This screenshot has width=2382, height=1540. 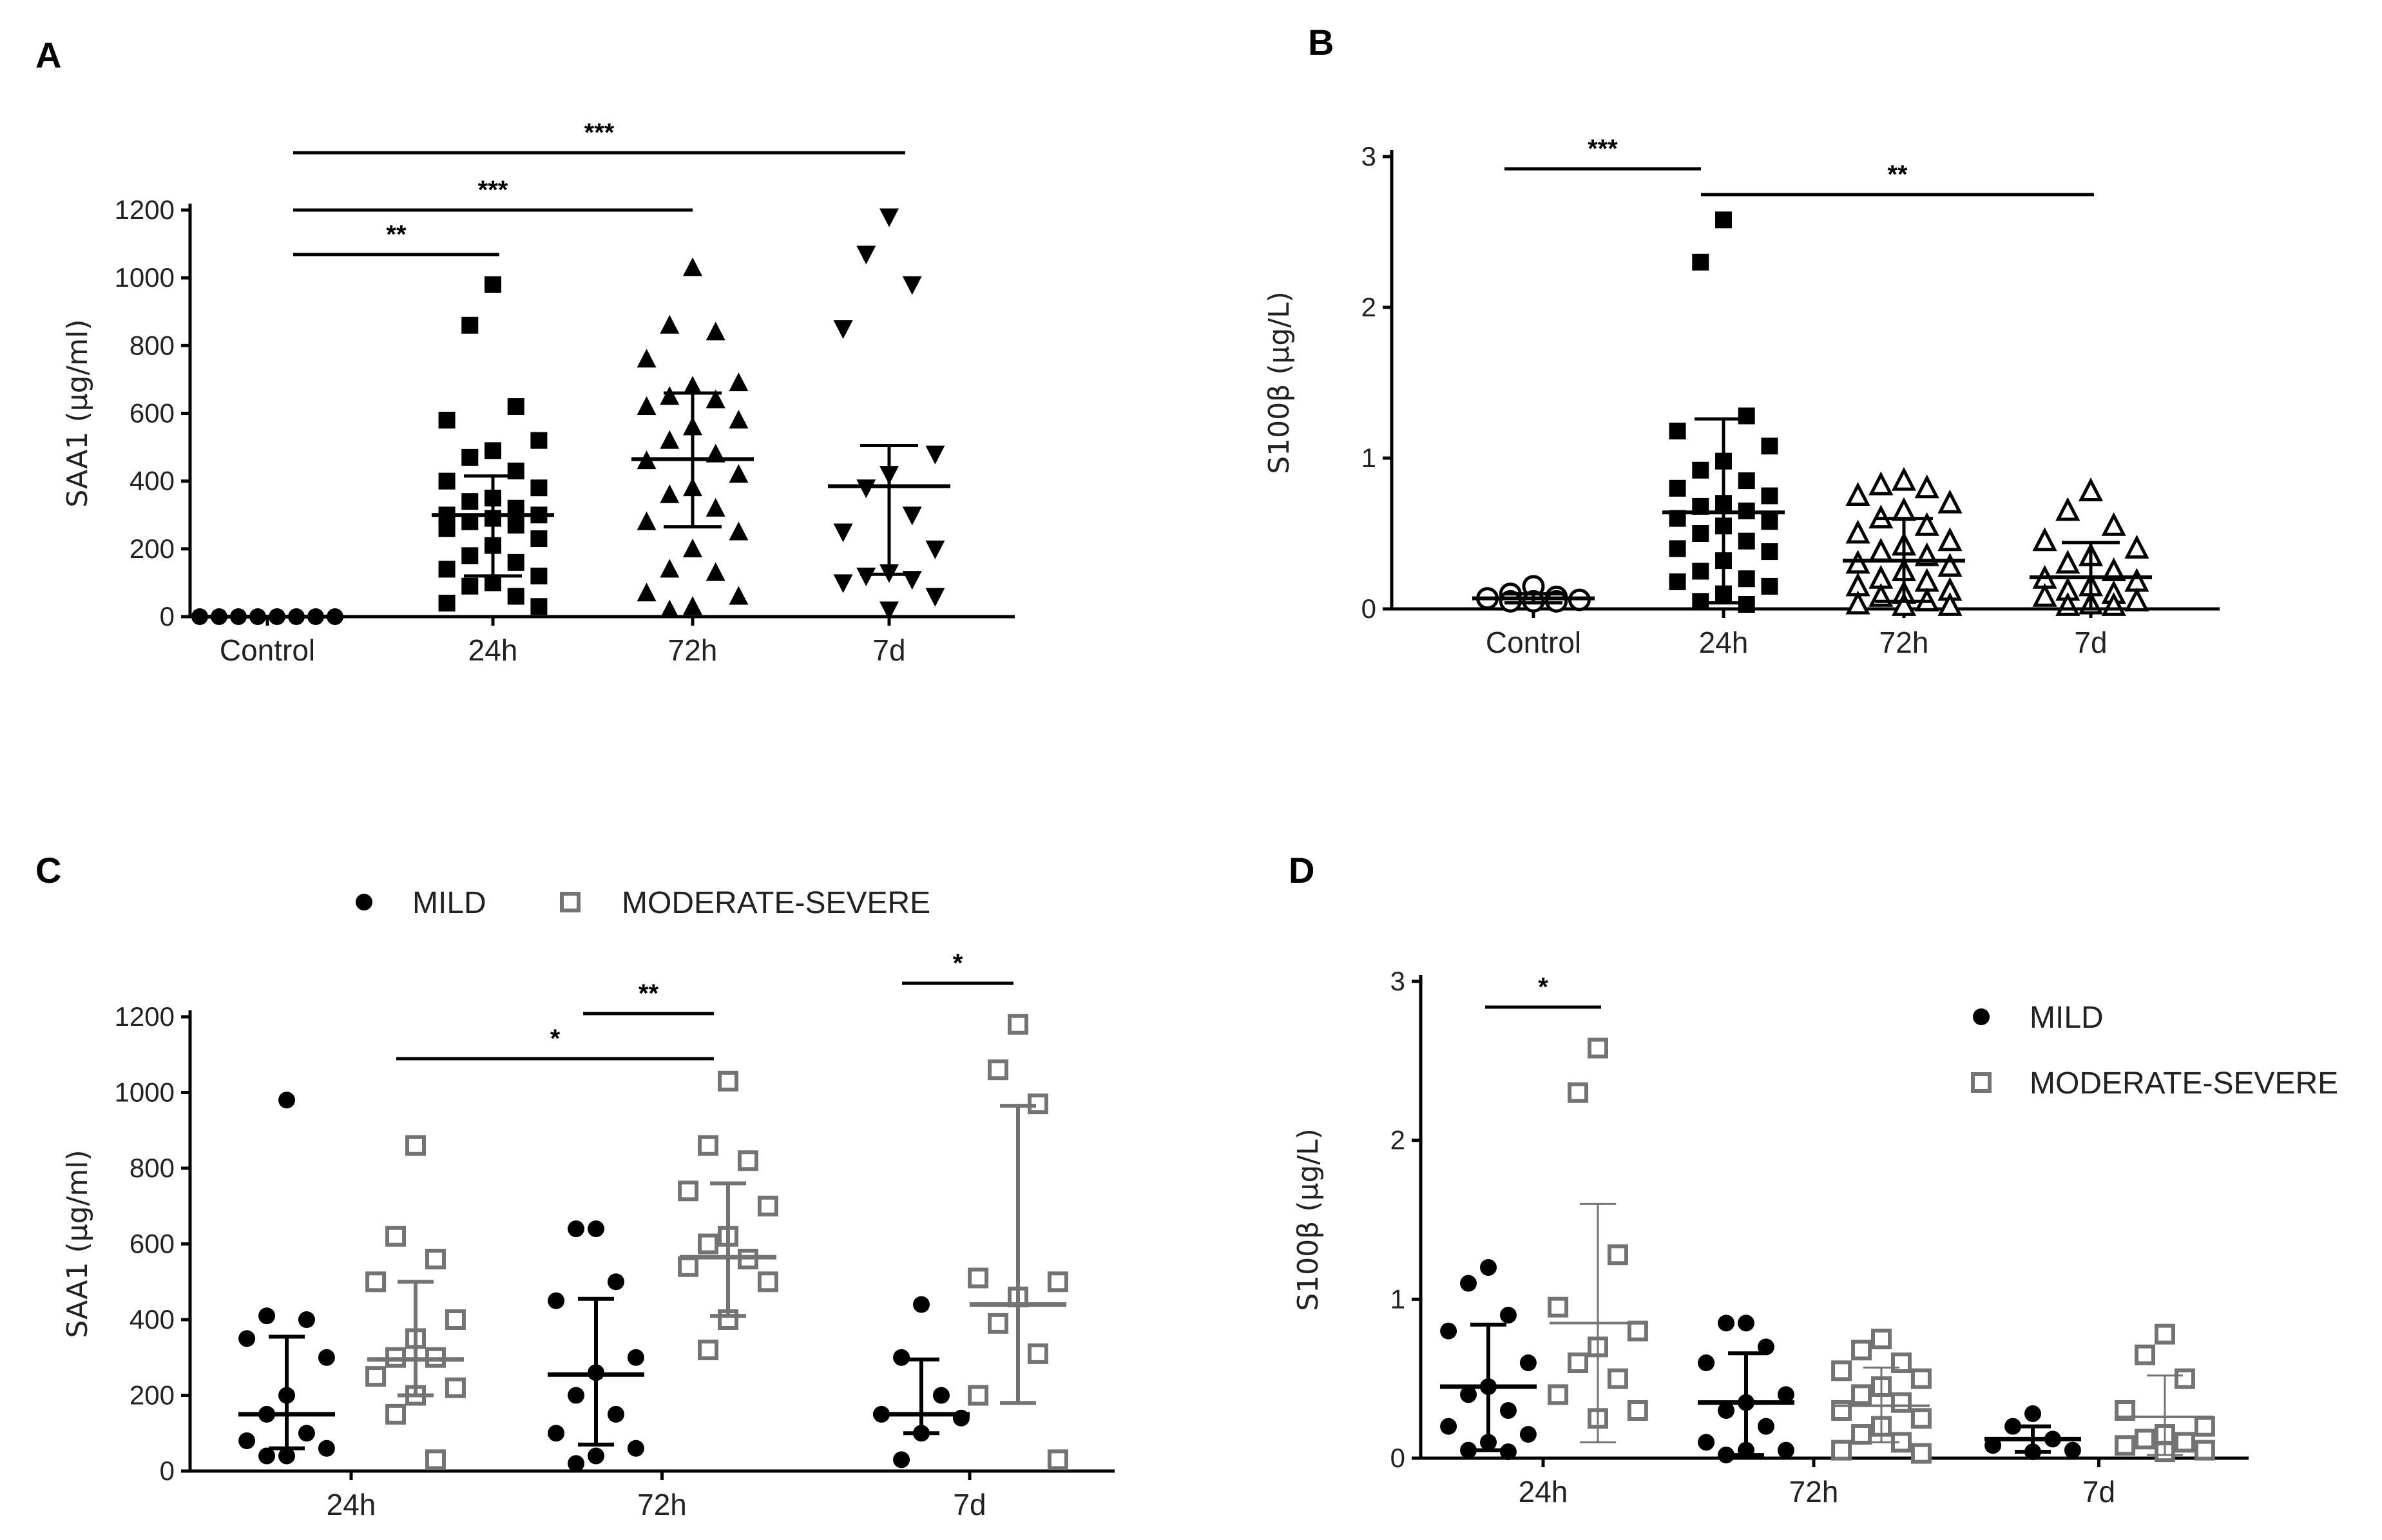 I want to click on significance-label: **, so click(x=649, y=993).